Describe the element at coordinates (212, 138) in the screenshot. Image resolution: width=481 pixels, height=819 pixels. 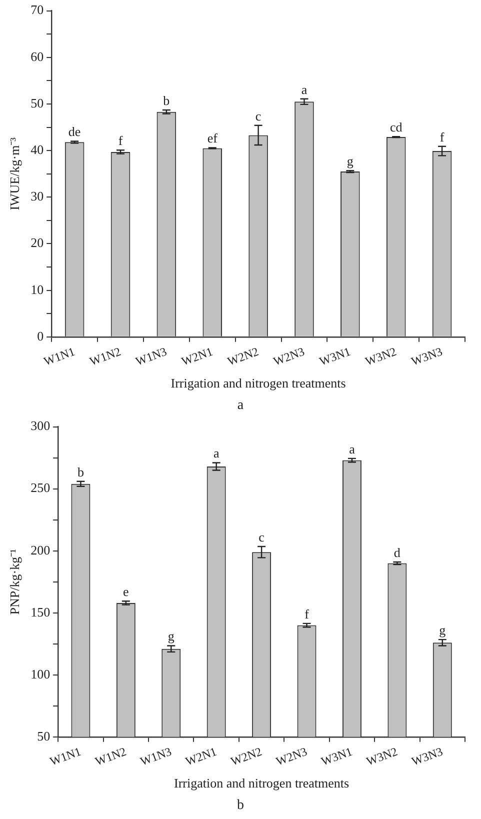
I see `annotation: ef` at that location.